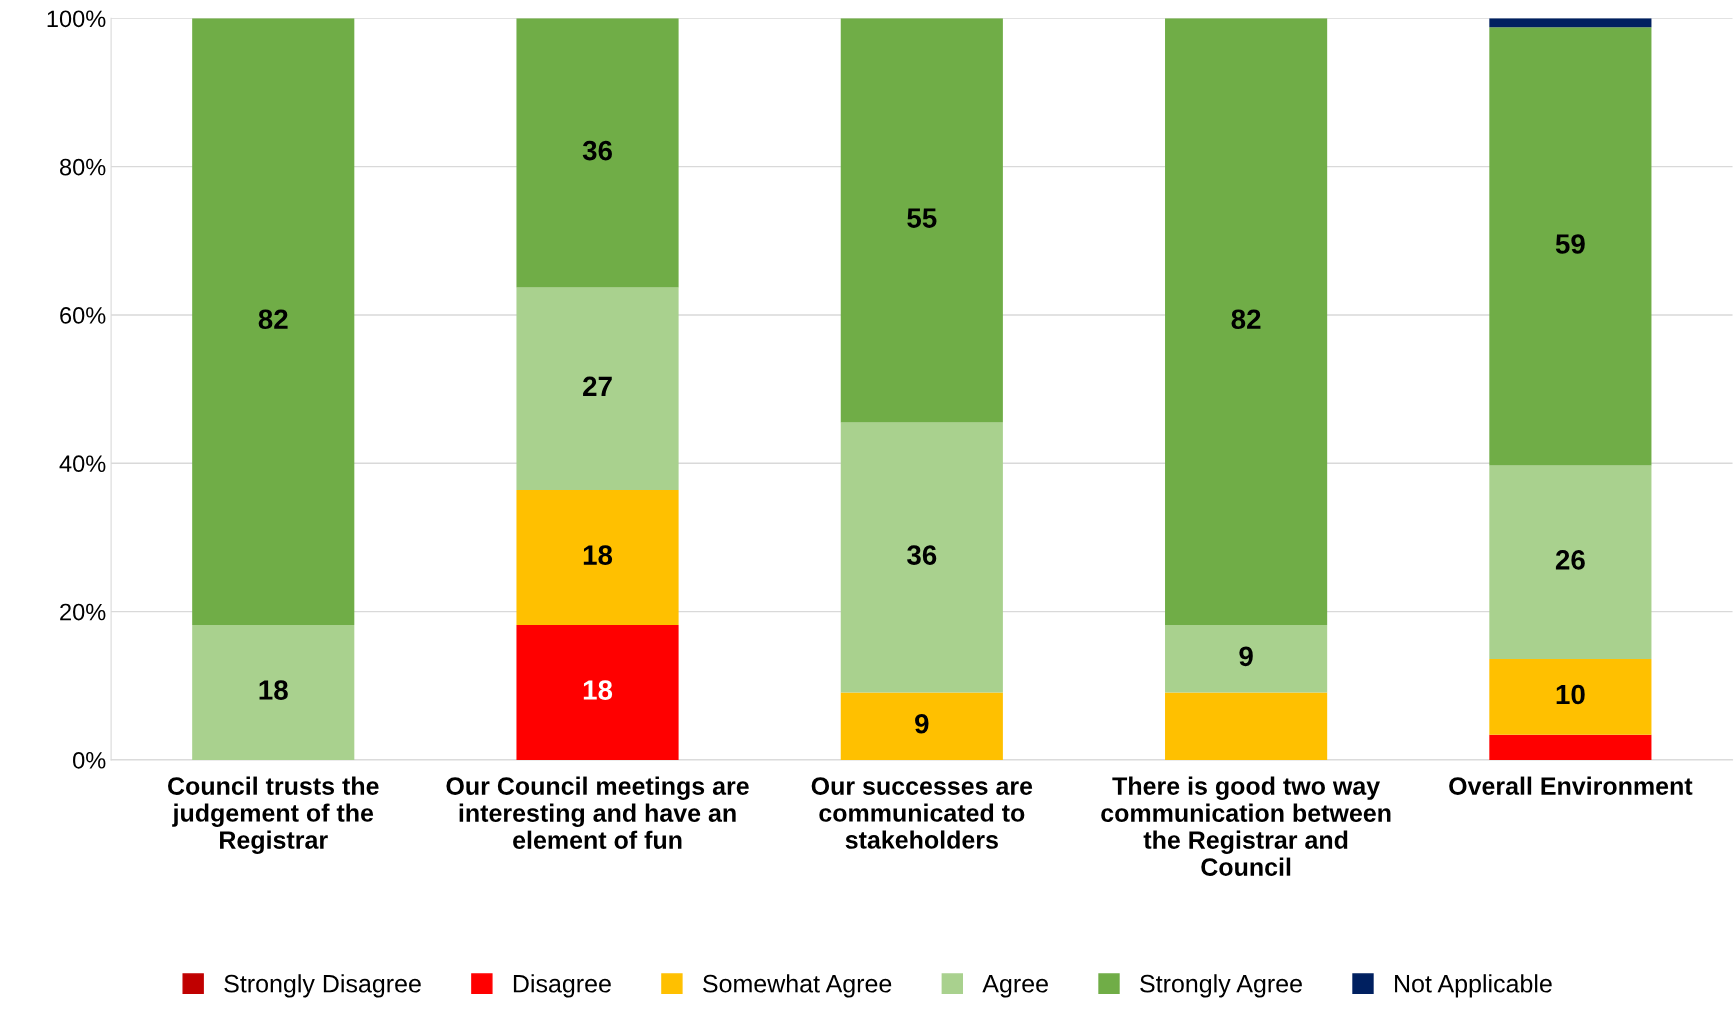 This screenshot has width=1736, height=1020. I want to click on legend-label: Not Applicable, so click(1473, 986).